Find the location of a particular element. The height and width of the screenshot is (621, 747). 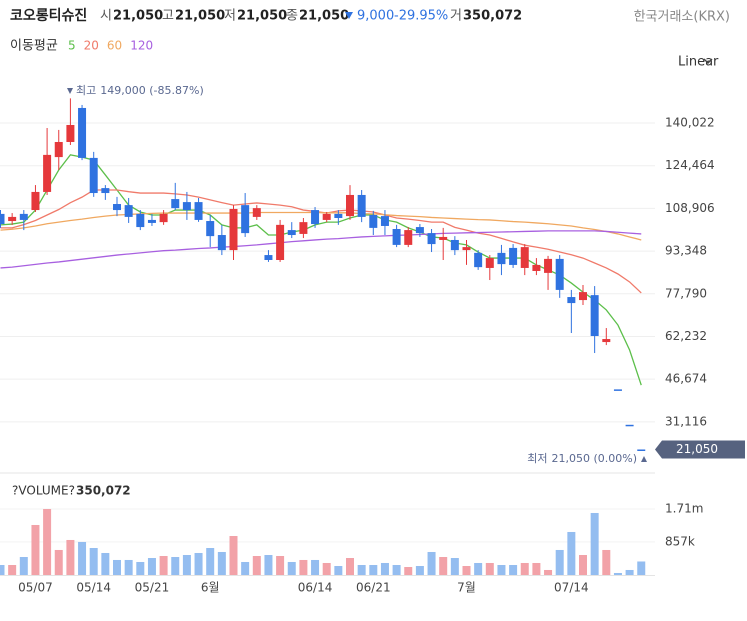

low-text: 21,050 (0.00%) is located at coordinates (594, 458).